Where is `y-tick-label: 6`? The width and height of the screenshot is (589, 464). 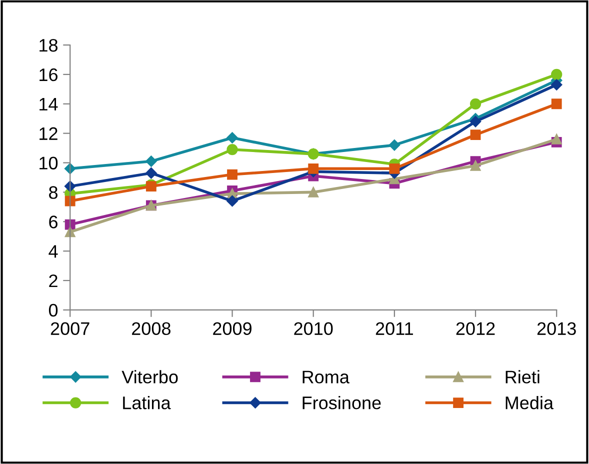 y-tick-label: 6 is located at coordinates (53, 222).